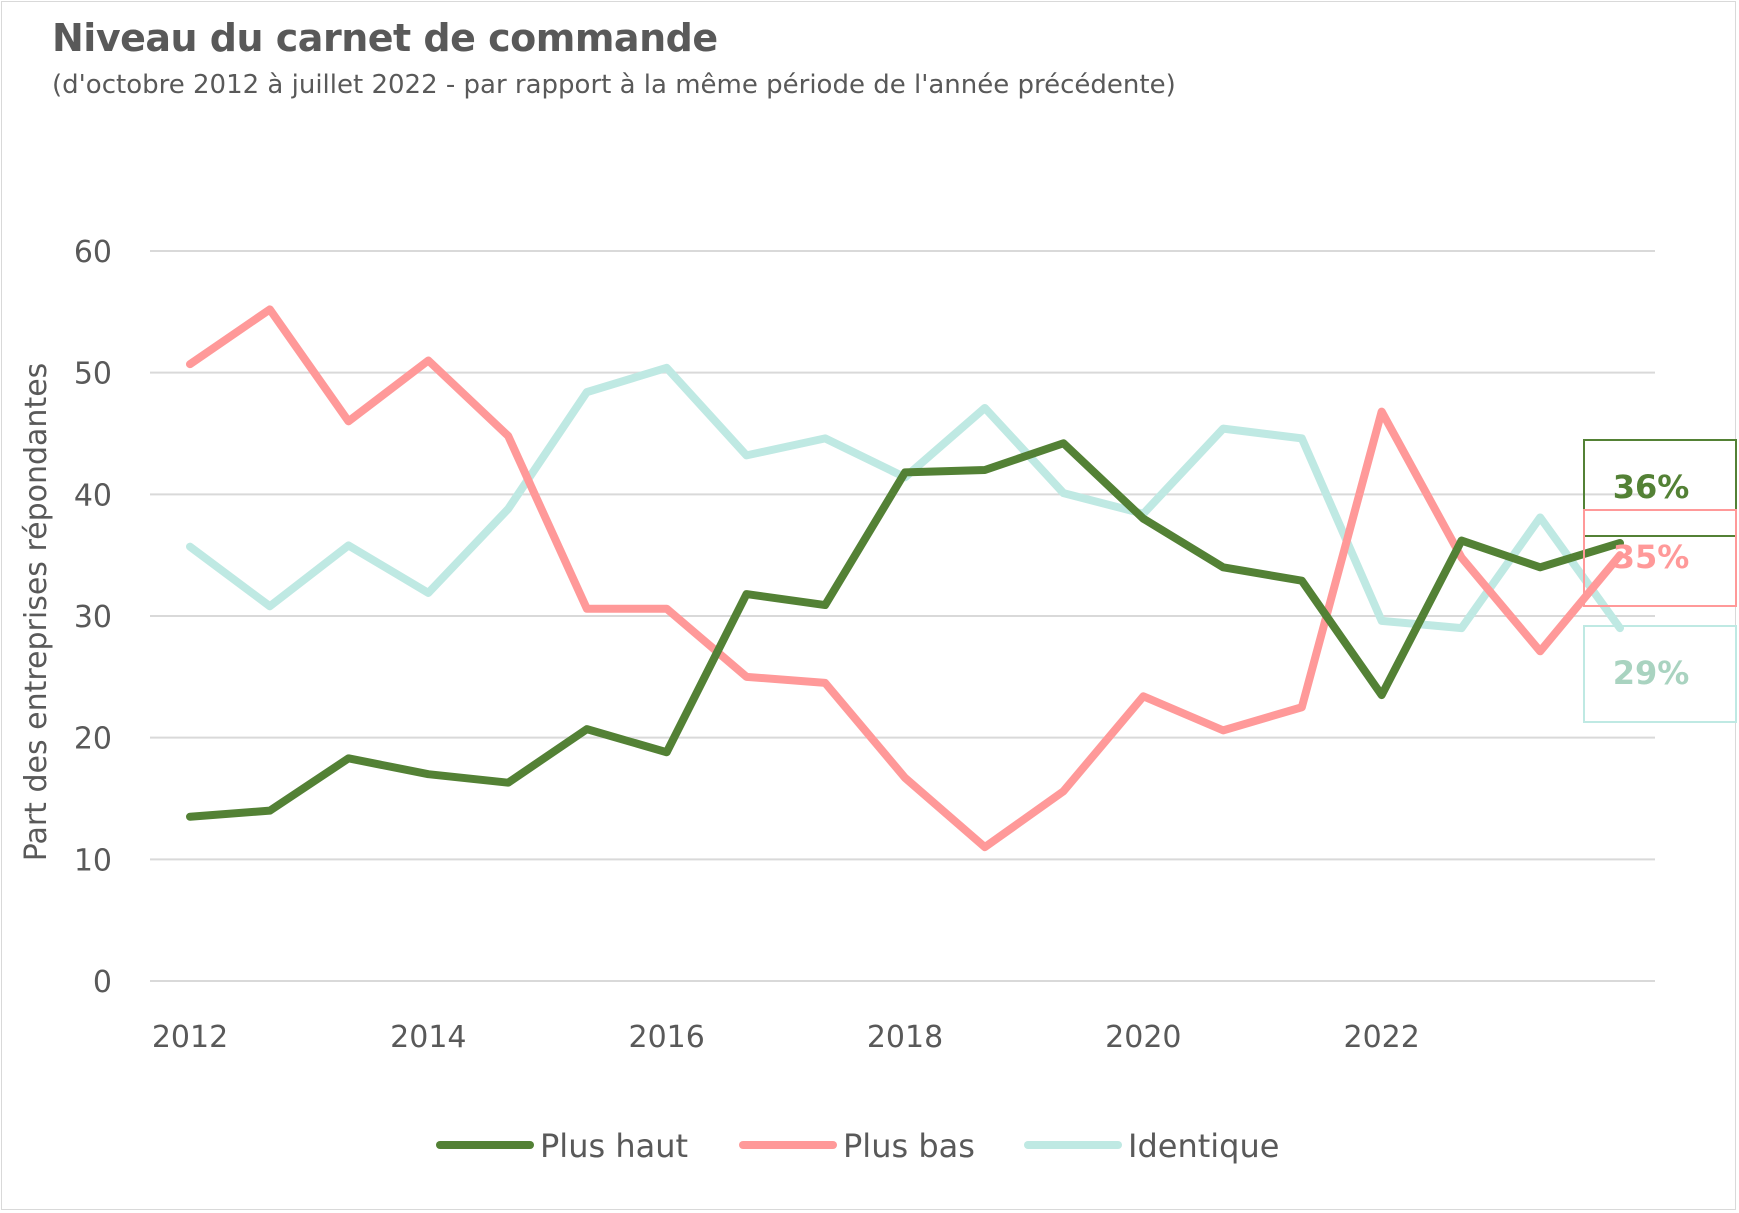  I want to click on x-tick-label: 2016, so click(666, 1037).